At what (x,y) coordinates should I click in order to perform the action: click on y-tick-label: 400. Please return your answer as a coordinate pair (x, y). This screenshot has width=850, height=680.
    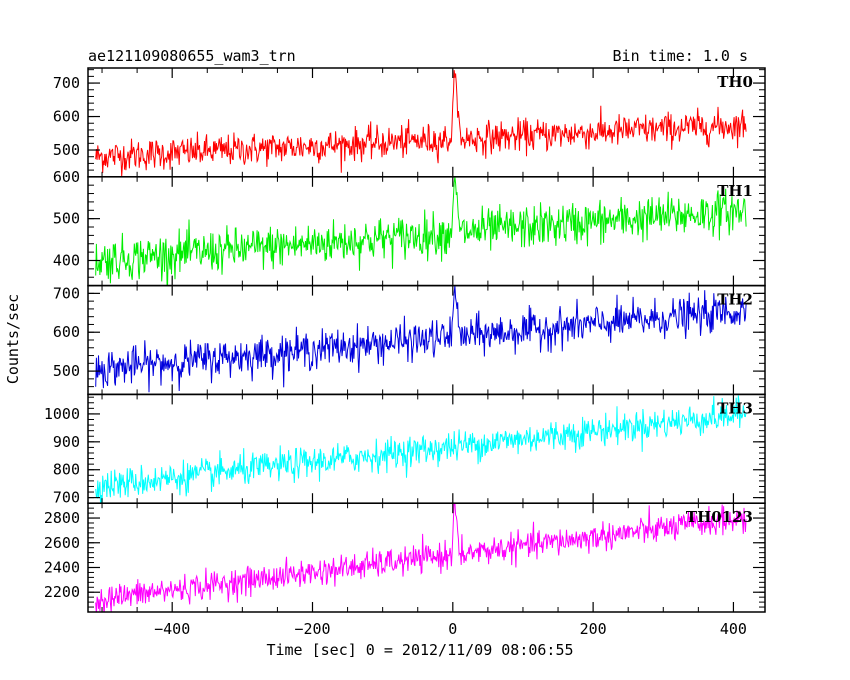
    Looking at the image, I should click on (66, 260).